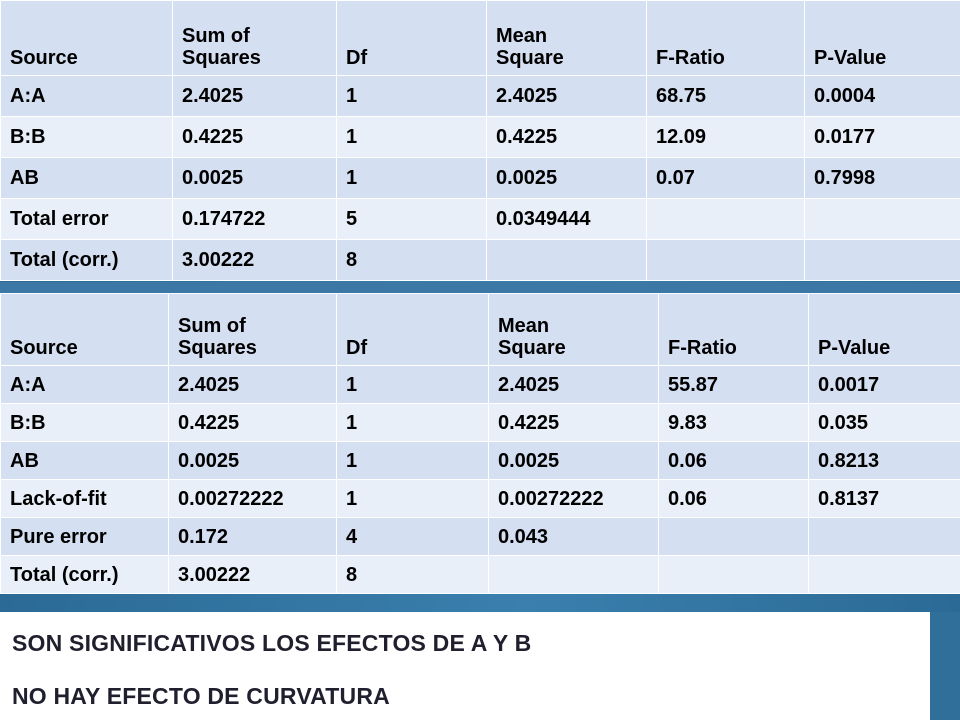 This screenshot has height=720, width=960. Describe the element at coordinates (480, 287) in the screenshot. I see `table-separator` at that location.